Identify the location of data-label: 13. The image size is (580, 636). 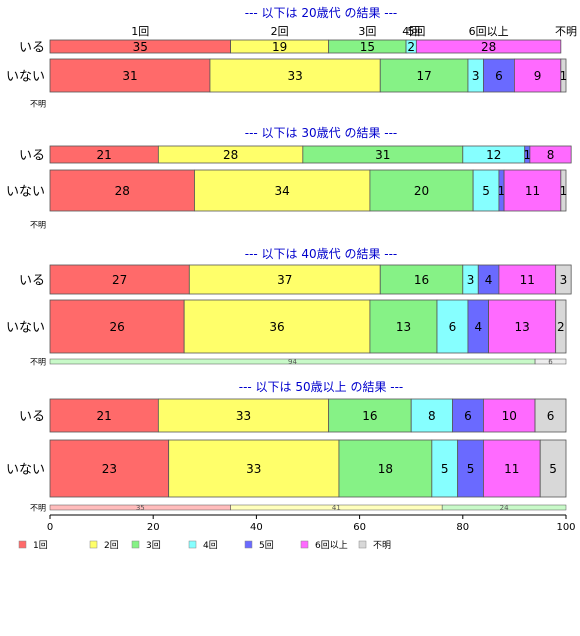
(403, 327).